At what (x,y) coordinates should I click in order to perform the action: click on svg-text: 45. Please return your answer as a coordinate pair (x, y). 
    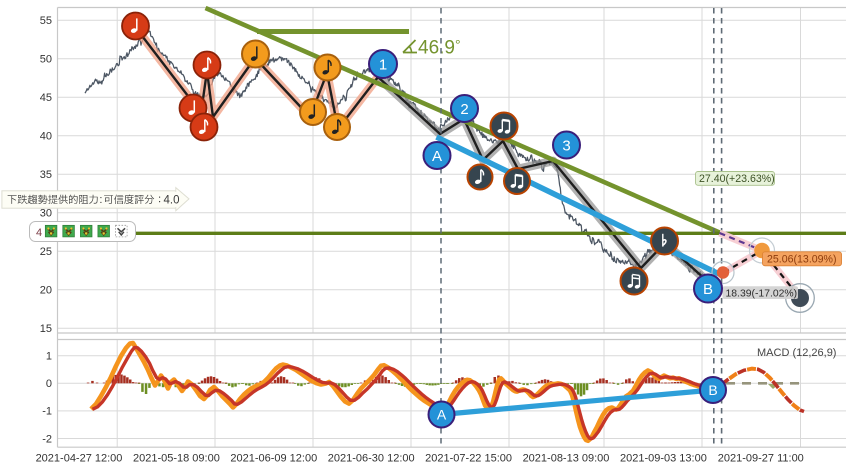
    Looking at the image, I should click on (46, 98).